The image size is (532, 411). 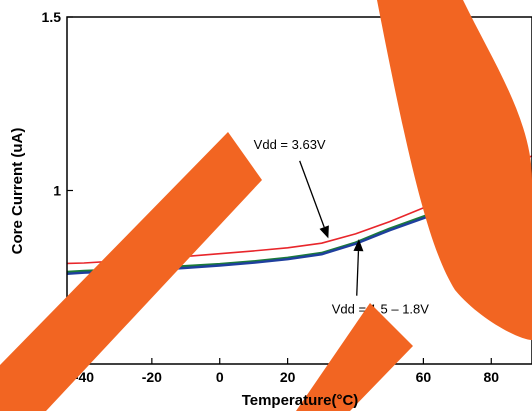 What do you see at coordinates (220, 377) in the screenshot?
I see `x-tick-label: 0` at bounding box center [220, 377].